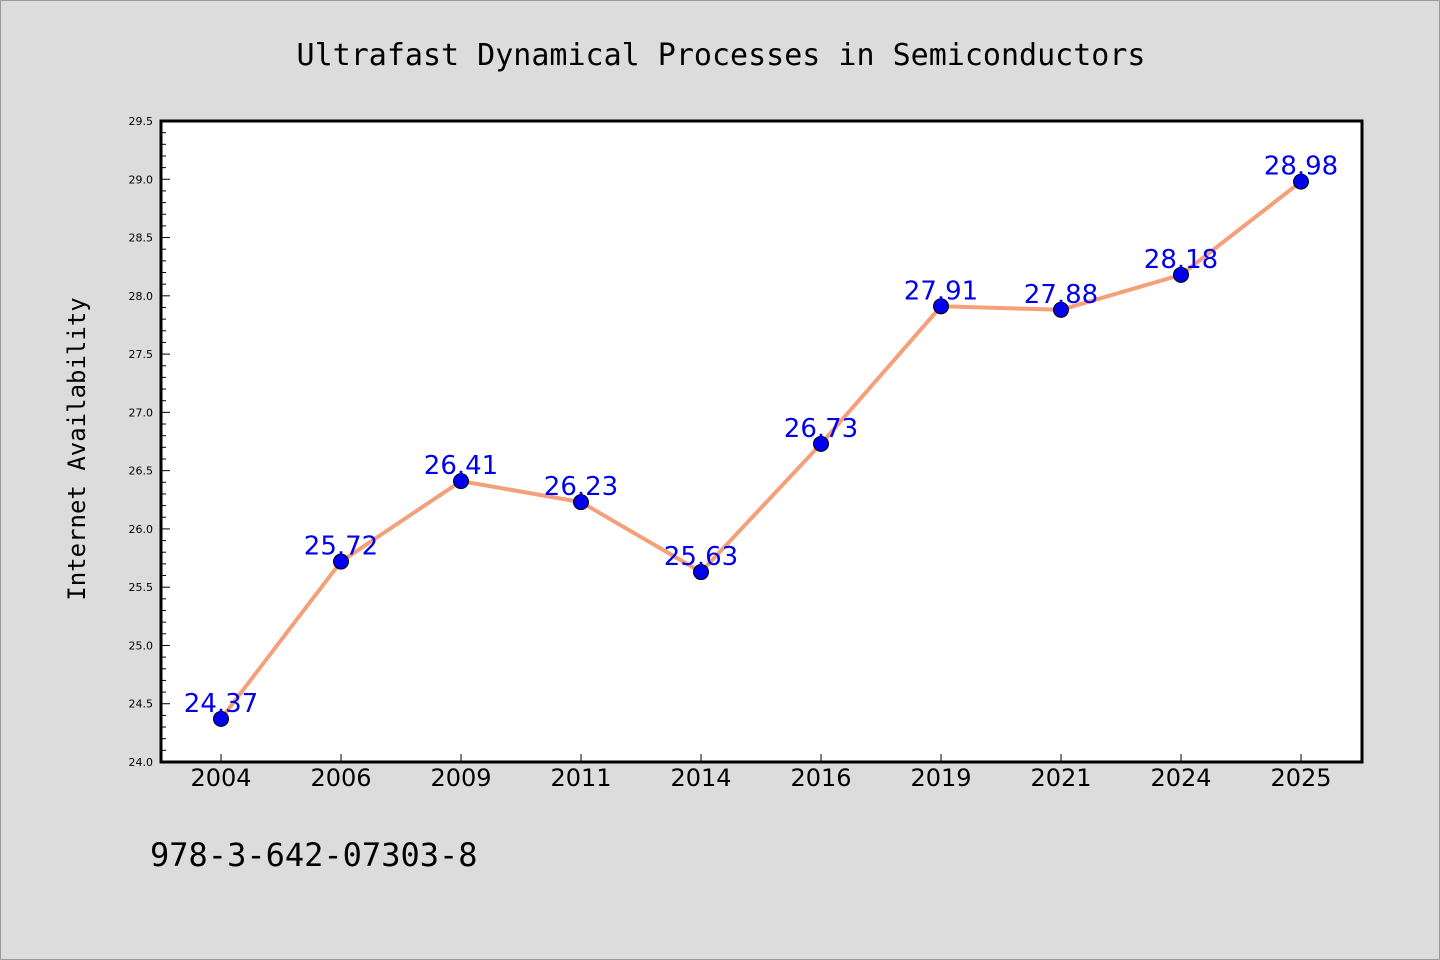  I want to click on x-tick-label: 2019, so click(940, 778).